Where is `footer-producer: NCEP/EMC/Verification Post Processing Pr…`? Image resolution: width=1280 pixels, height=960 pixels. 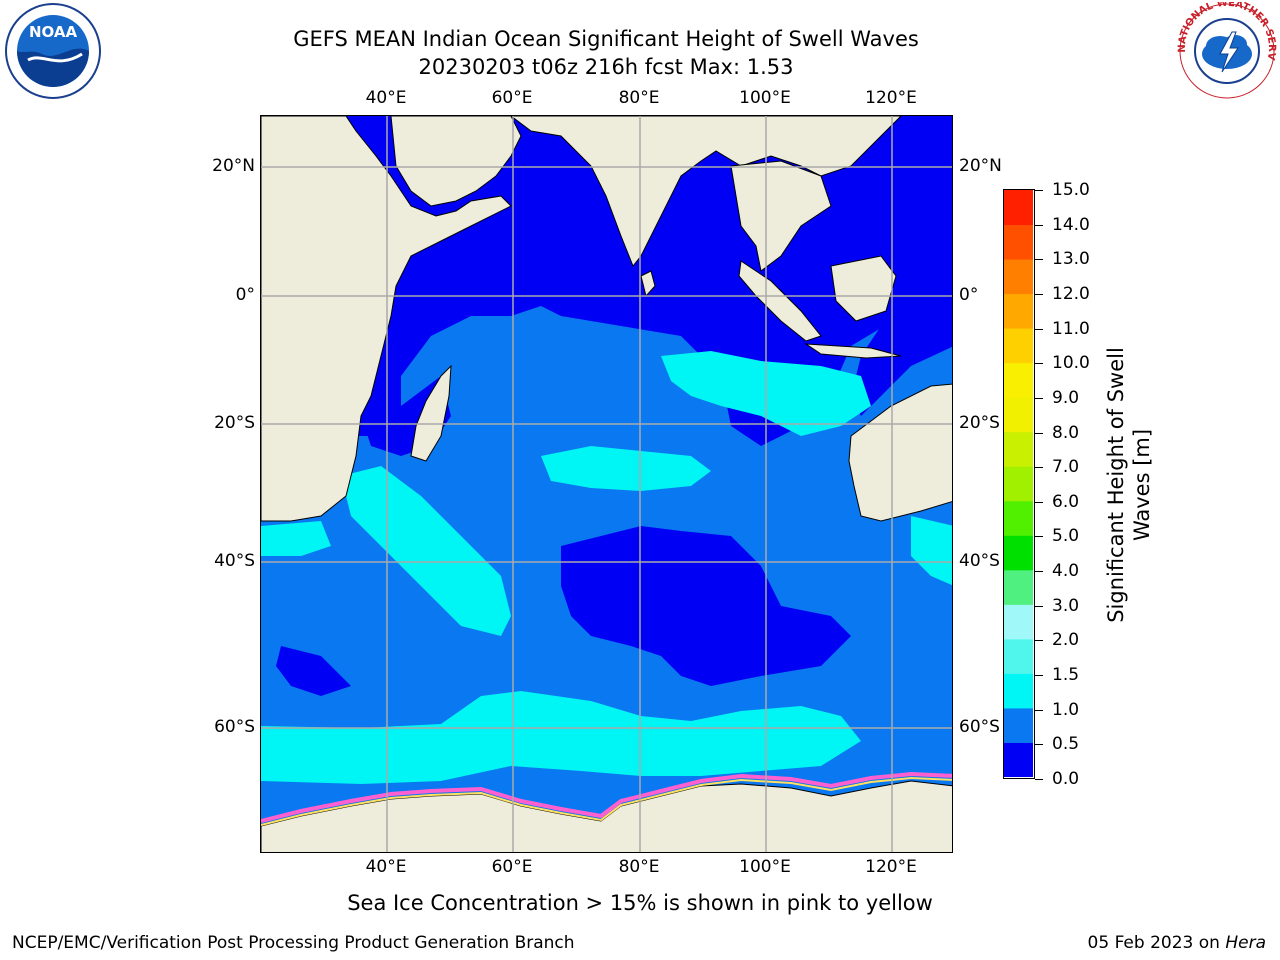 footer-producer: NCEP/EMC/Verification Post Processing Pr… is located at coordinates (293, 943).